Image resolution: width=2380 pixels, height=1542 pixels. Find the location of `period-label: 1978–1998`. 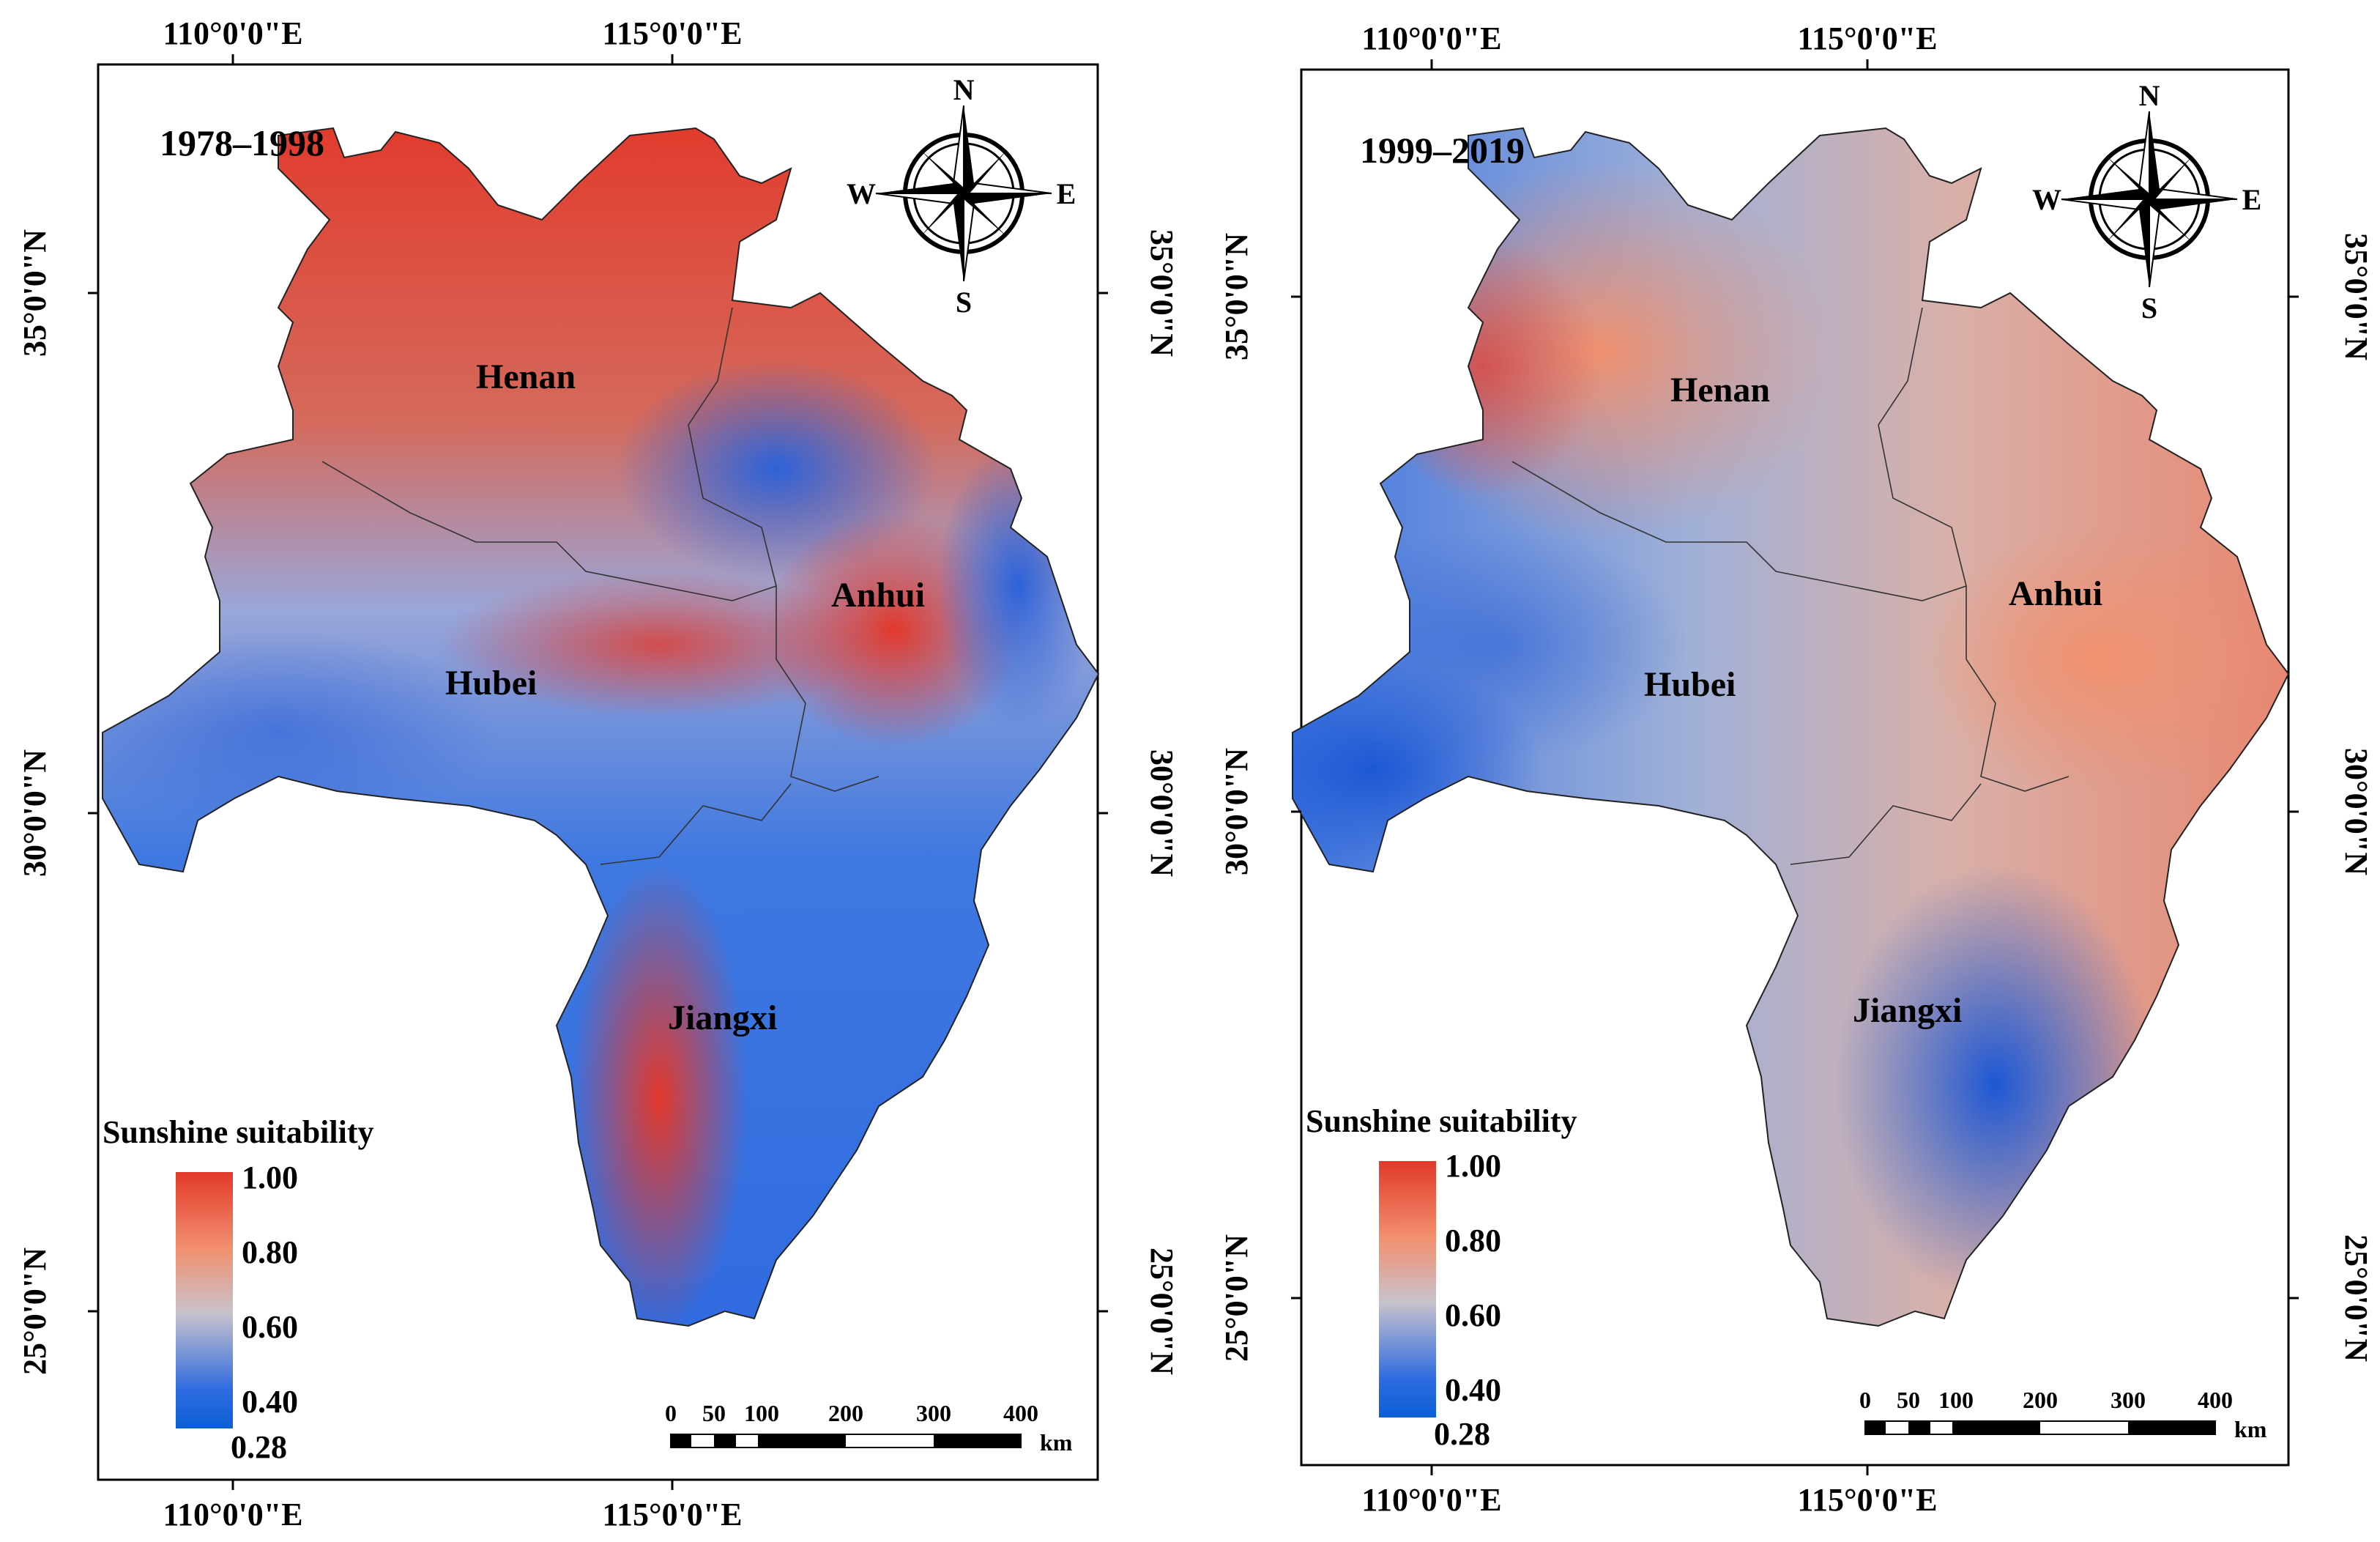

period-label: 1978–1998 is located at coordinates (242, 142).